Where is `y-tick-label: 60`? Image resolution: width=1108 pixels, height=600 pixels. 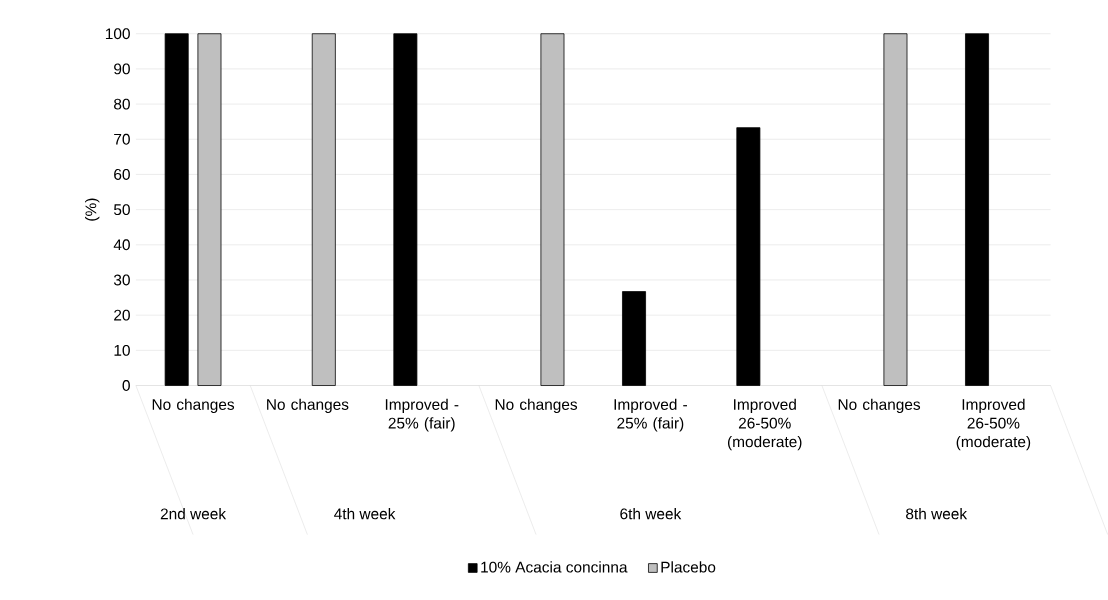 y-tick-label: 60 is located at coordinates (122, 174).